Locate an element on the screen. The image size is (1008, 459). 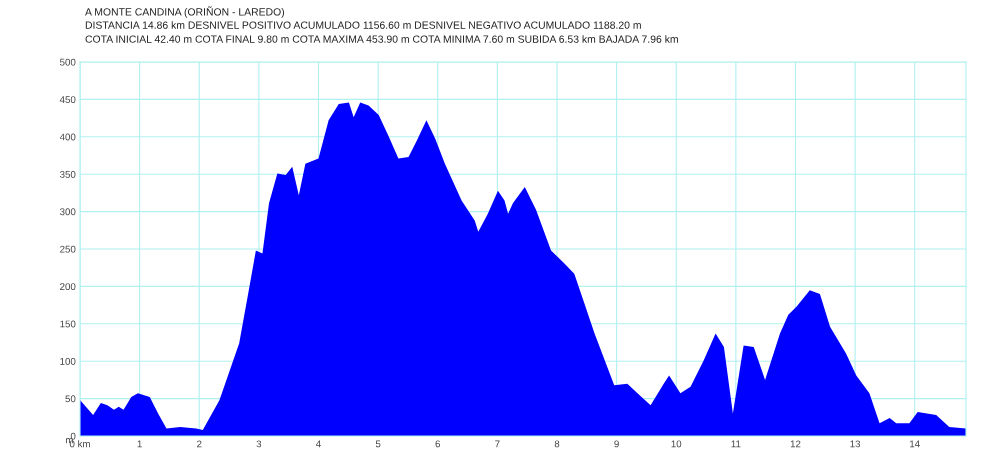
x-tick-label: 2 is located at coordinates (199, 444).